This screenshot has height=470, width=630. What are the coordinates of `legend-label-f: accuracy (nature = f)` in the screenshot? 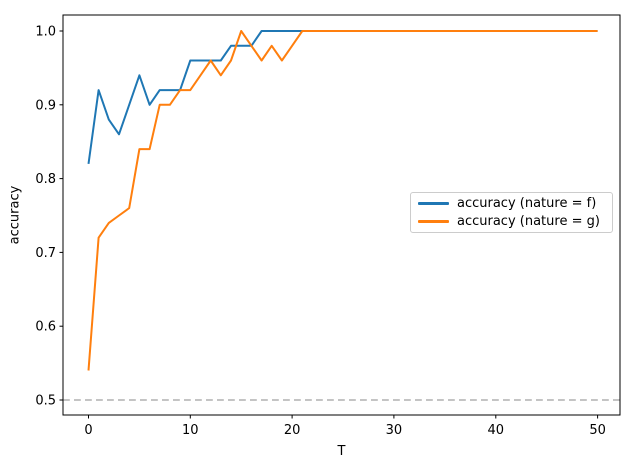 It's located at (527, 204).